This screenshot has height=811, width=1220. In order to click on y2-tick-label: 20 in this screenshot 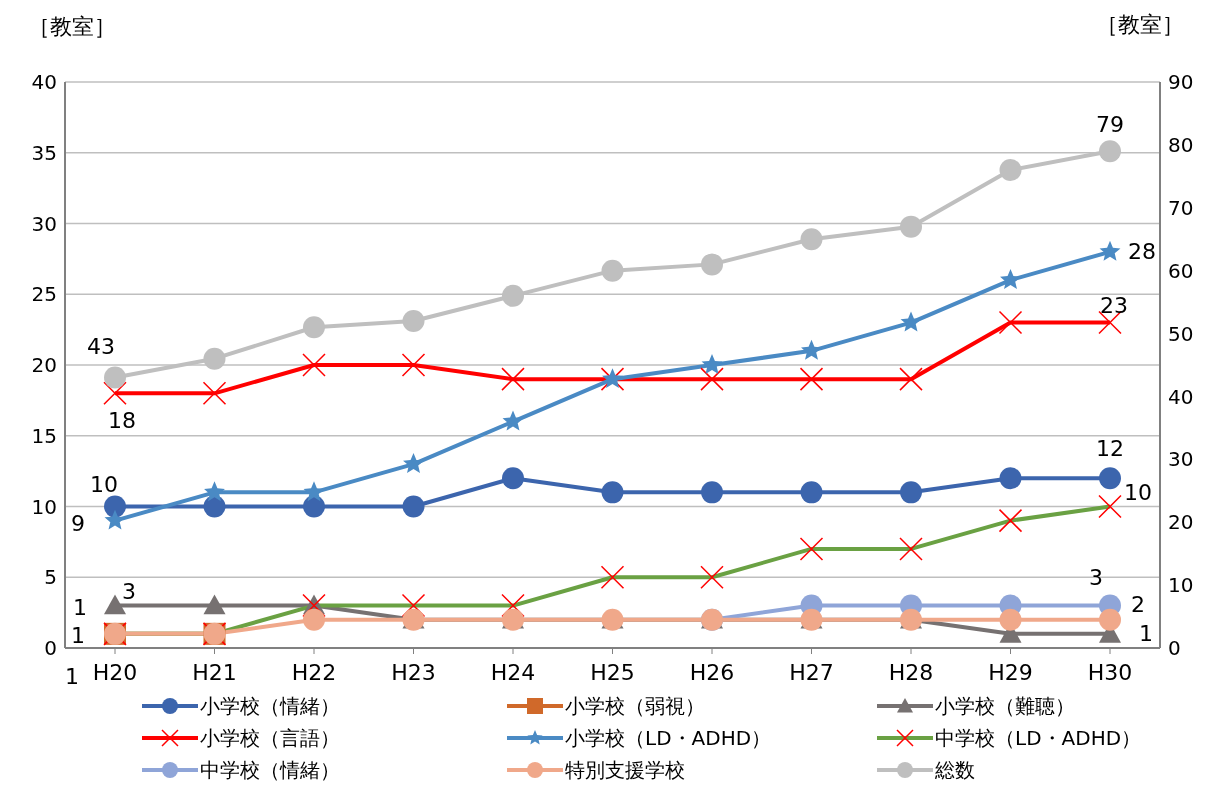, I will do `click(1181, 522)`.